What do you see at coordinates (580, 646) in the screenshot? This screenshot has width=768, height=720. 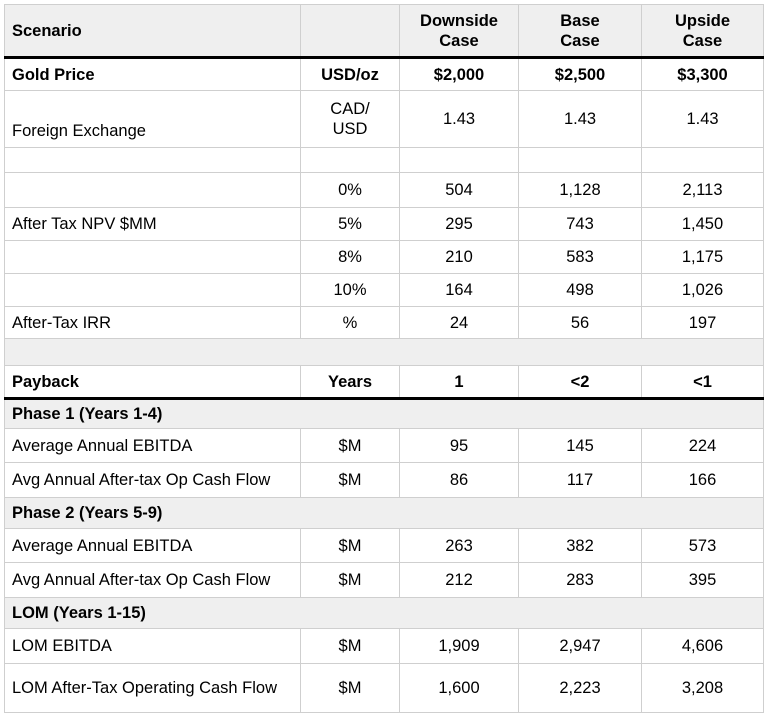 I see `lom-ebitda-base: 2,947` at bounding box center [580, 646].